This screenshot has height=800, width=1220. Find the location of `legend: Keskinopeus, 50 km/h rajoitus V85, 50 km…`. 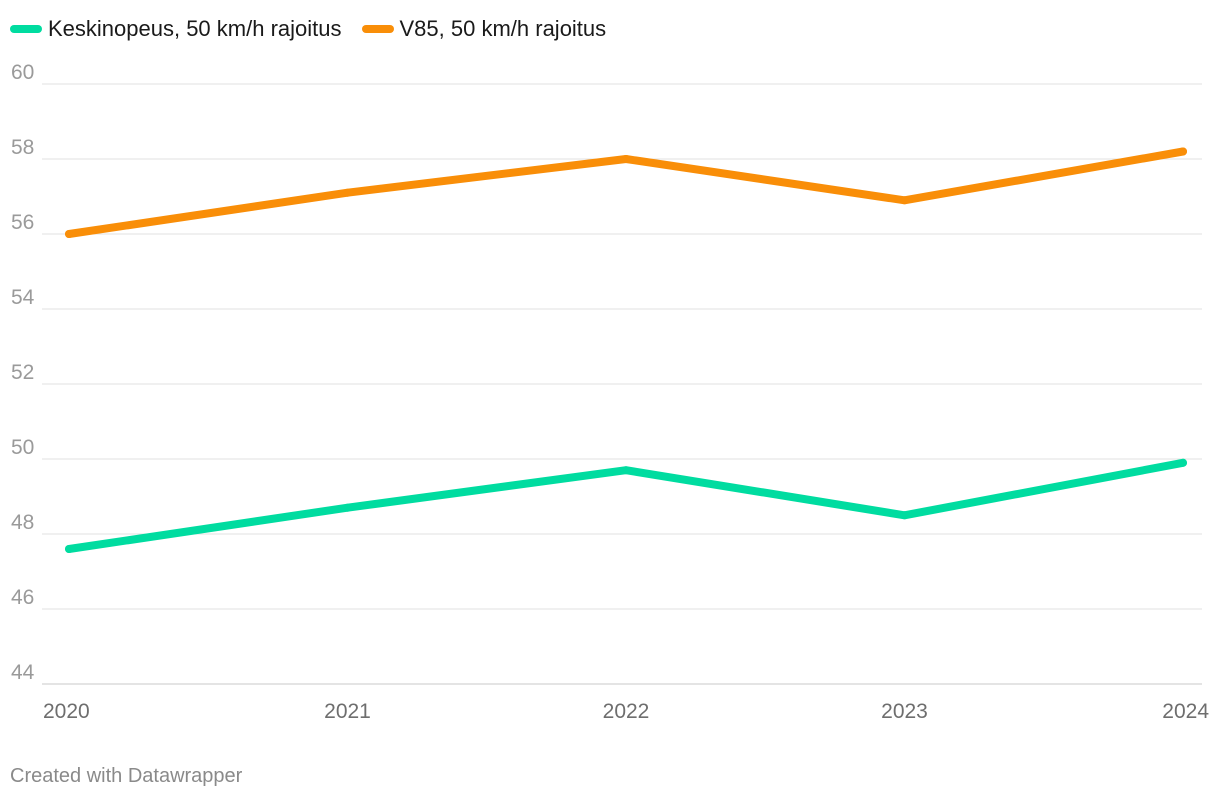

legend: Keskinopeus, 50 km/h rajoitus V85, 50 km… is located at coordinates (318, 29).